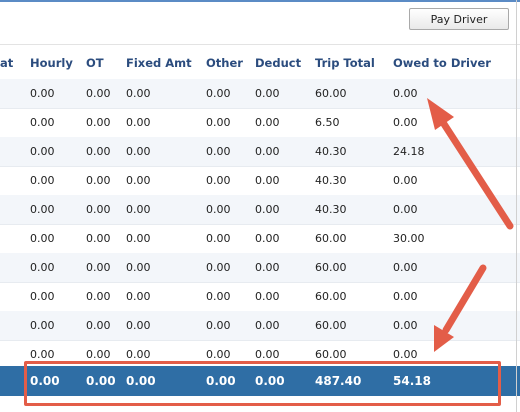 The image size is (520, 412). What do you see at coordinates (51, 63) in the screenshot?
I see `column-header-hourly: Hourly` at bounding box center [51, 63].